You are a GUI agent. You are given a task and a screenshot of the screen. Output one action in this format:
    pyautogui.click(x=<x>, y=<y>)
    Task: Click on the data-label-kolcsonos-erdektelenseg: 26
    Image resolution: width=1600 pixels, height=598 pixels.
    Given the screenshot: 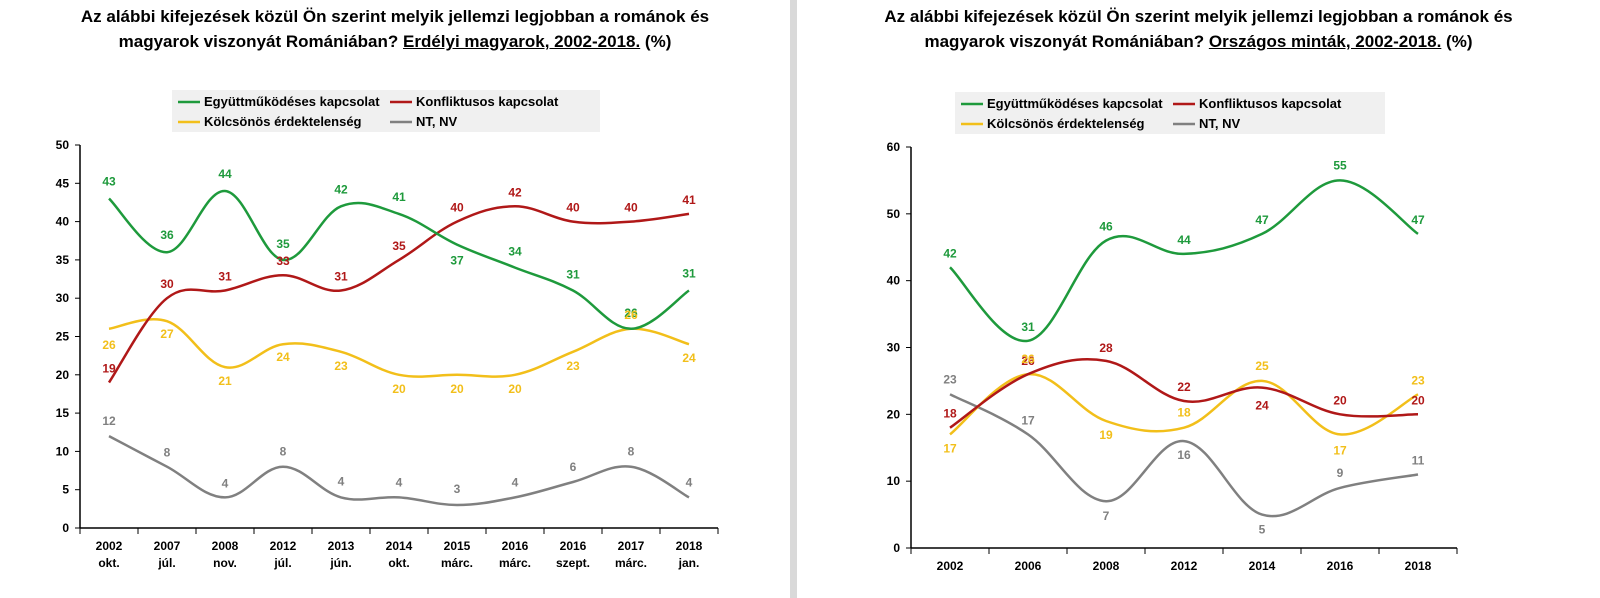 What is the action you would take?
    pyautogui.click(x=109, y=345)
    